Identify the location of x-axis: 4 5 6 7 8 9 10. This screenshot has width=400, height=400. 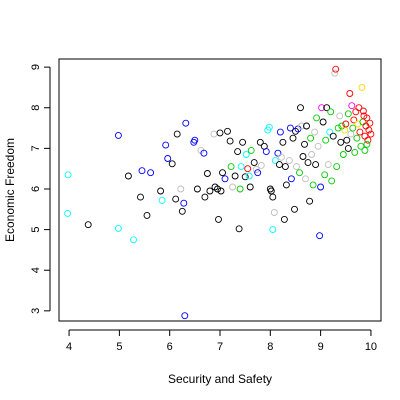
(221, 341).